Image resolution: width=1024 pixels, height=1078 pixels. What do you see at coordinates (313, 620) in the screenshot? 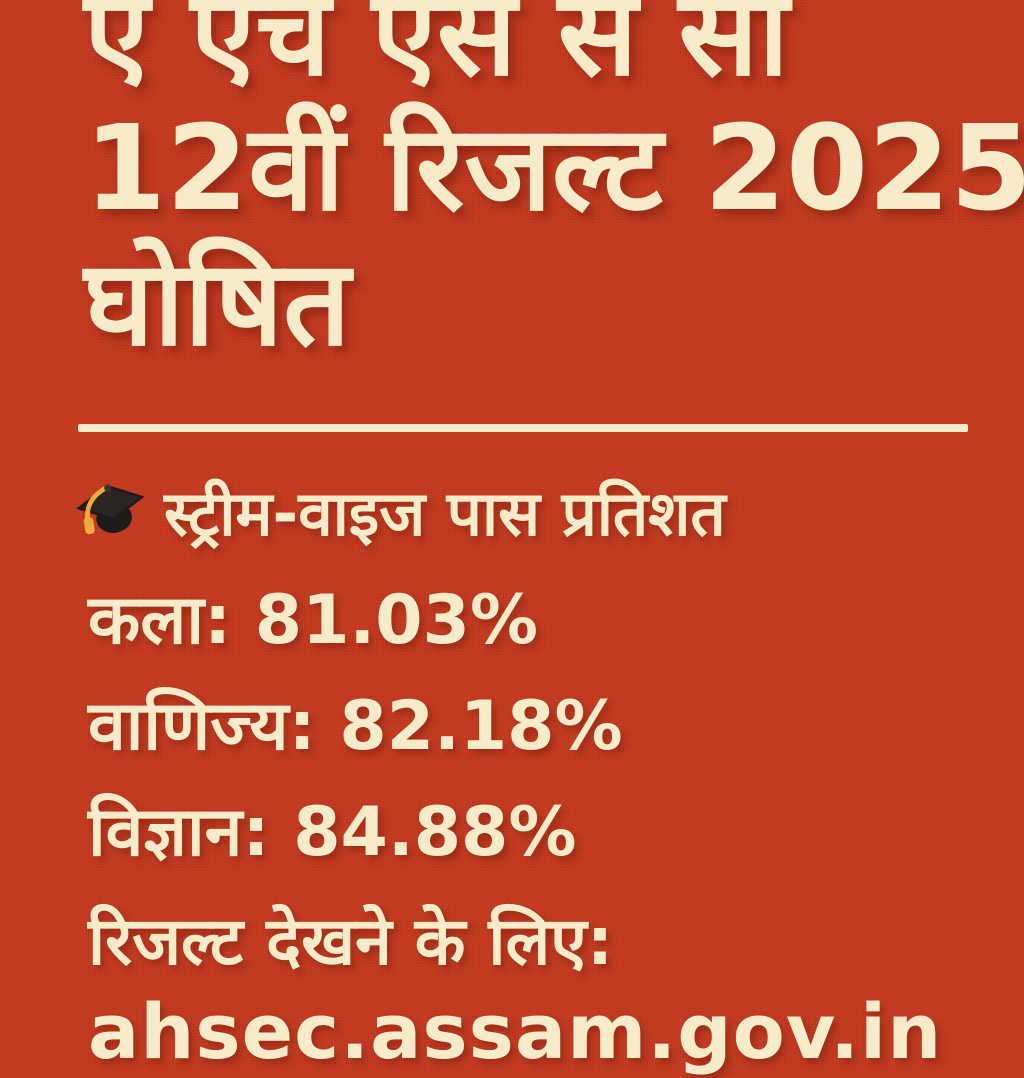
I see `stat-line-arts: कला: 81.03%` at bounding box center [313, 620].